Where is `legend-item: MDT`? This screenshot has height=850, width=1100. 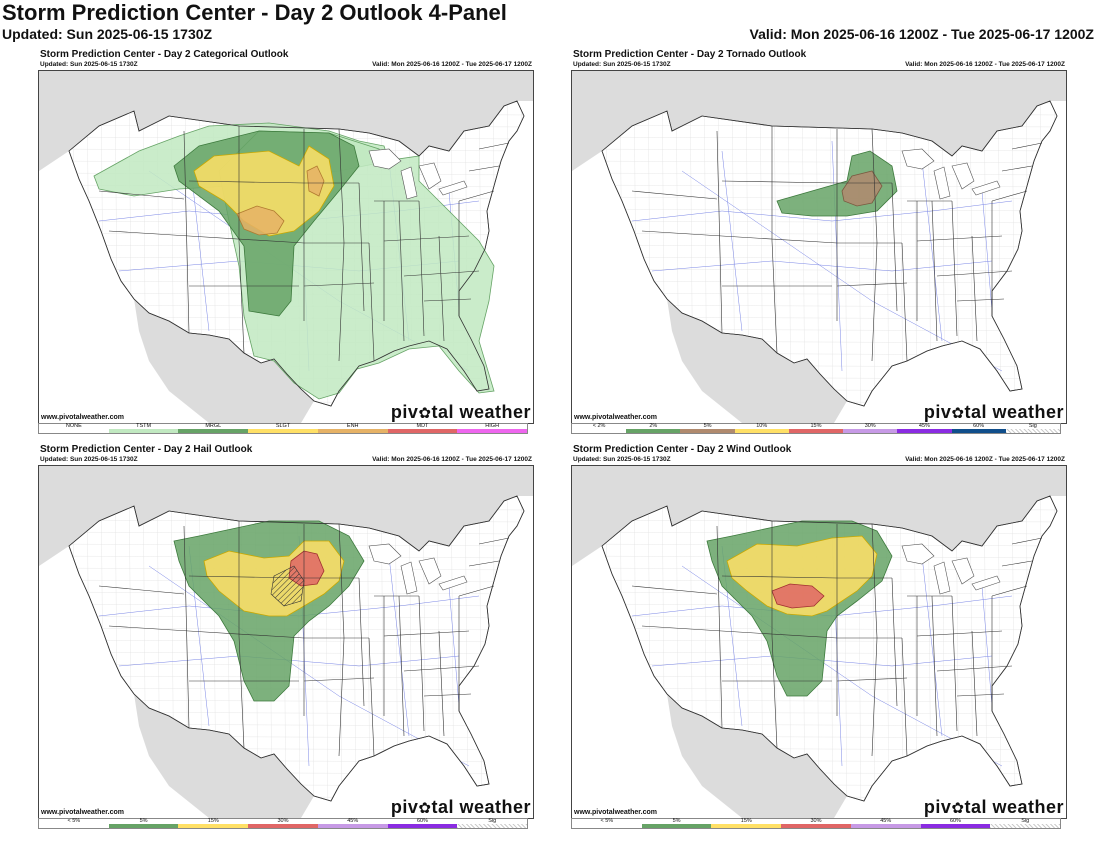
legend-item: MDT is located at coordinates (422, 428).